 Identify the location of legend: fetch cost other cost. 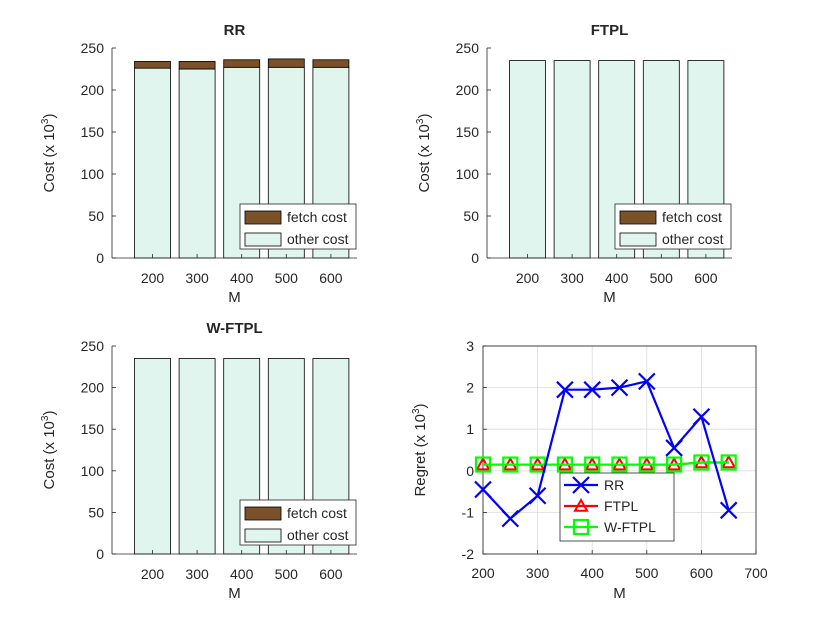
(673, 226).